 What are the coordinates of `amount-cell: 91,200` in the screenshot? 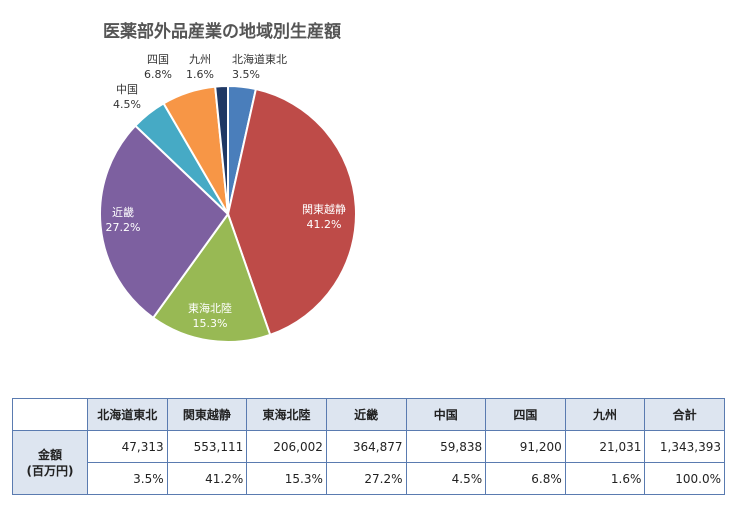 It's located at (525, 446).